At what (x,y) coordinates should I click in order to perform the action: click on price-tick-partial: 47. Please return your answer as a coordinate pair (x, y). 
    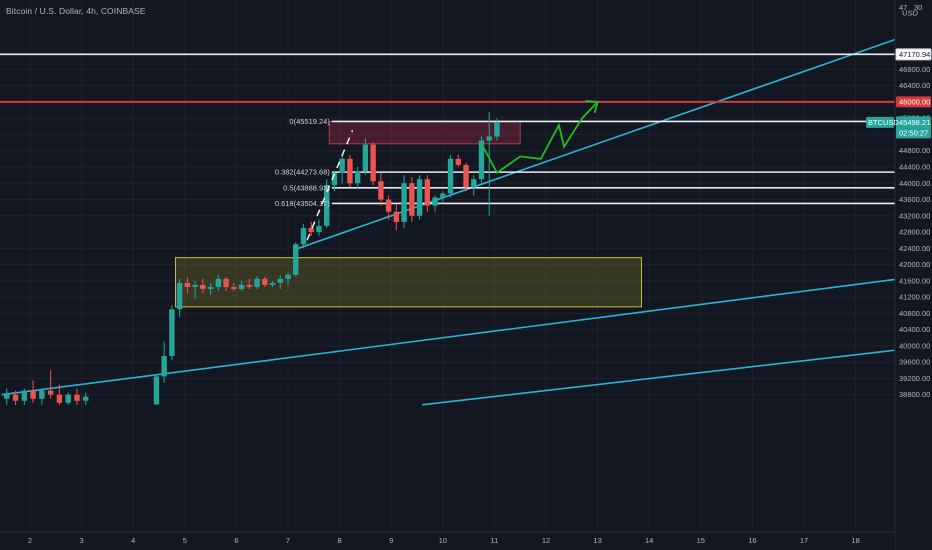
    Looking at the image, I should click on (903, 7).